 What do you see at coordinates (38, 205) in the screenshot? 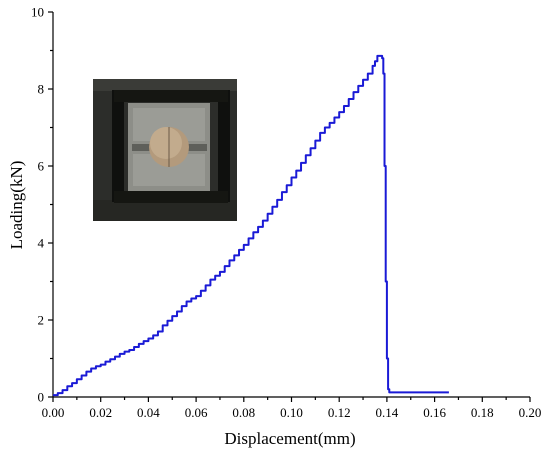
I see `y-tick-labels: 0 2 4 6 8 10` at bounding box center [38, 205].